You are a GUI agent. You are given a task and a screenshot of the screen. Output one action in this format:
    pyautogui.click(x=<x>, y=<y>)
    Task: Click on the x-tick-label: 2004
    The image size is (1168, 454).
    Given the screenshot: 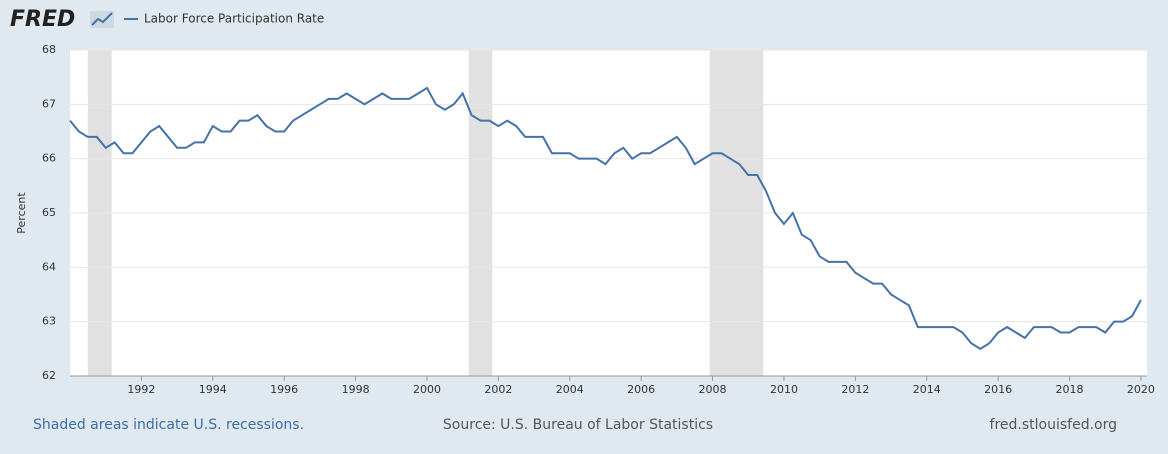 What is the action you would take?
    pyautogui.click(x=570, y=389)
    